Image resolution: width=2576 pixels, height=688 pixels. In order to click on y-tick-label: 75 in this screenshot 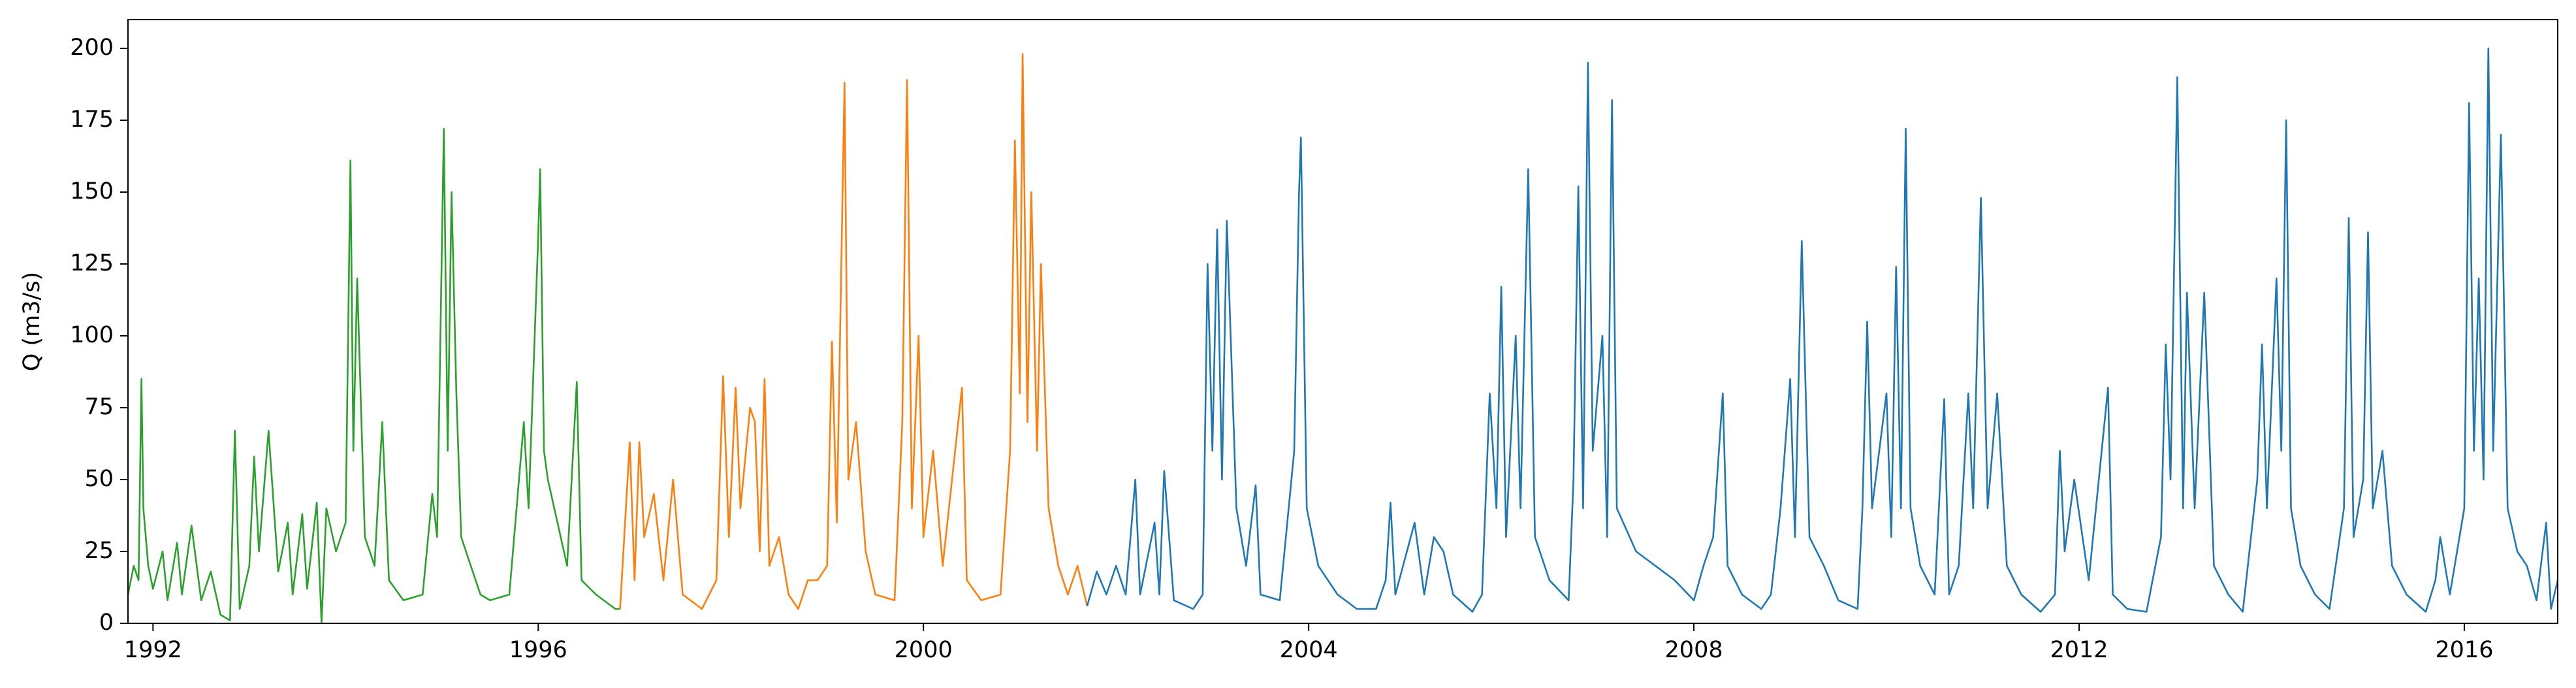, I will do `click(99, 407)`.